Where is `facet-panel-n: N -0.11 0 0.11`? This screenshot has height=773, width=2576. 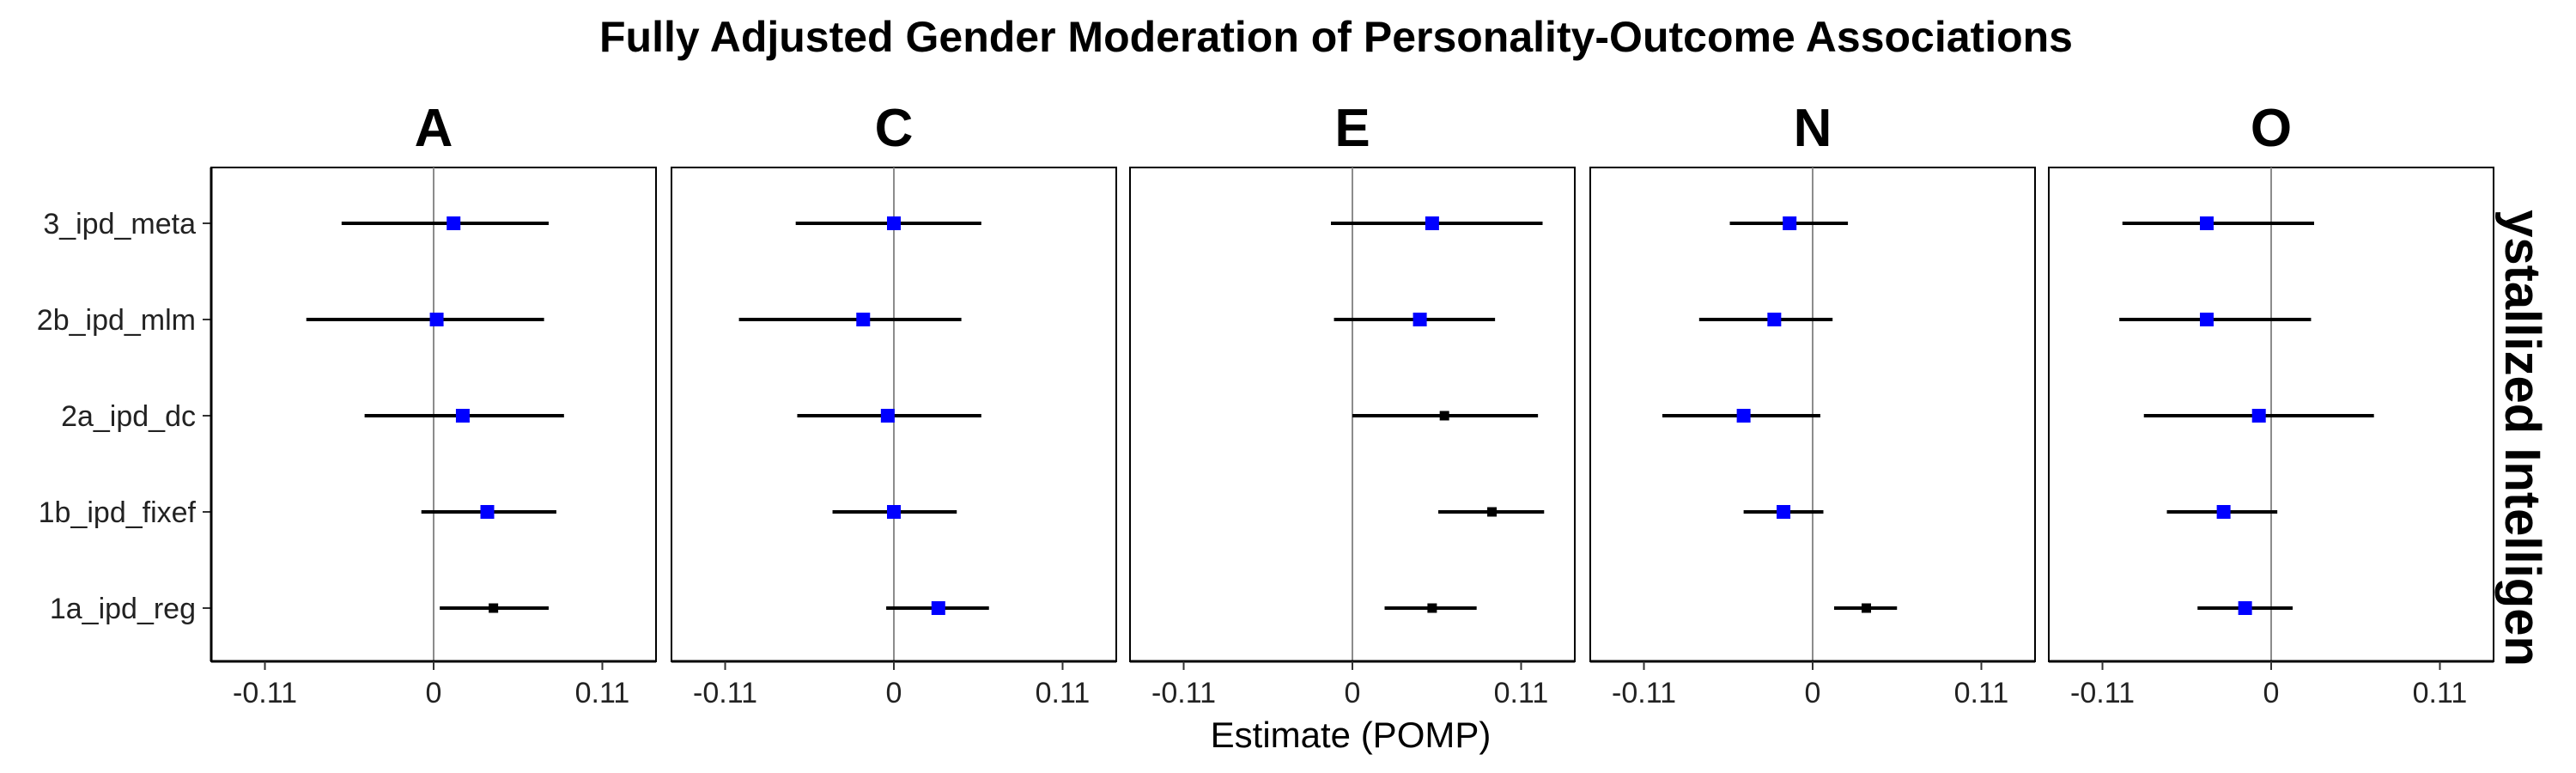 facet-panel-n: N -0.11 0 0.11 is located at coordinates (1813, 404).